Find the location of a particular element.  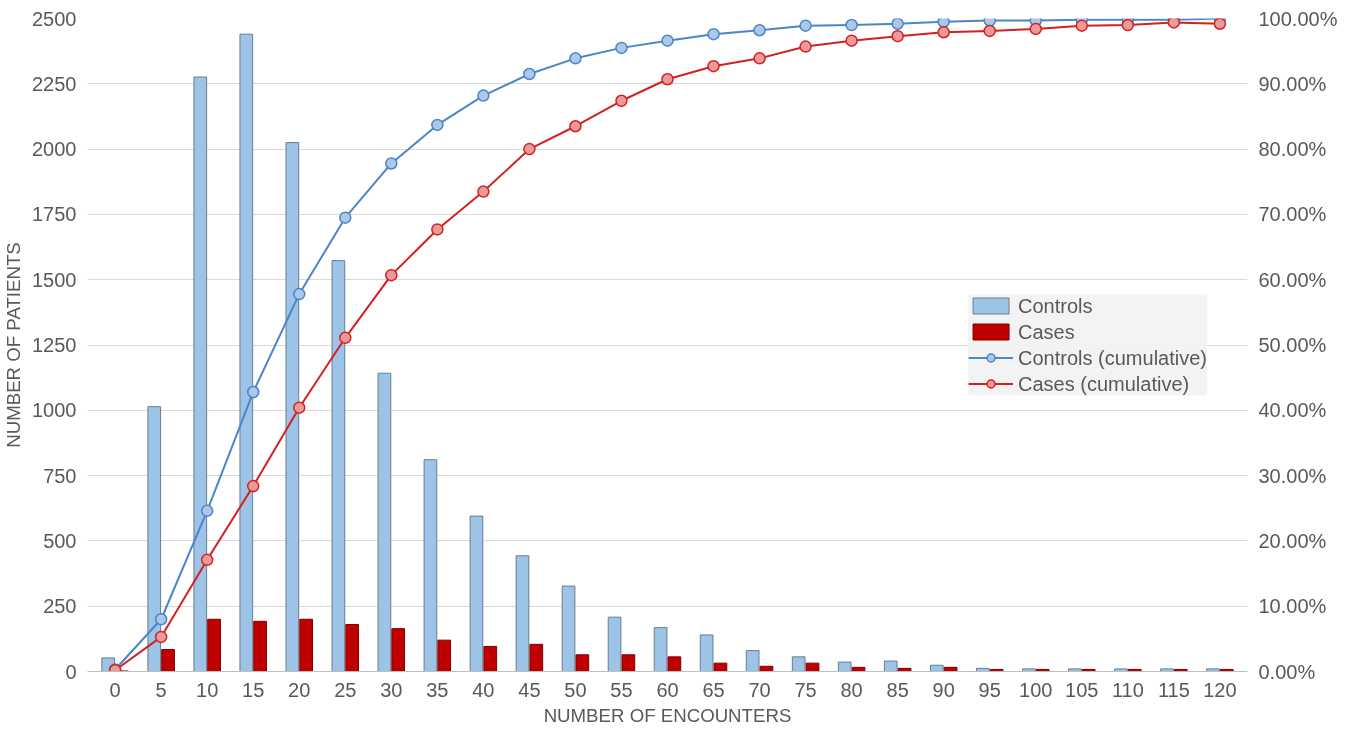

x-tick-label: 30 is located at coordinates (391, 689).